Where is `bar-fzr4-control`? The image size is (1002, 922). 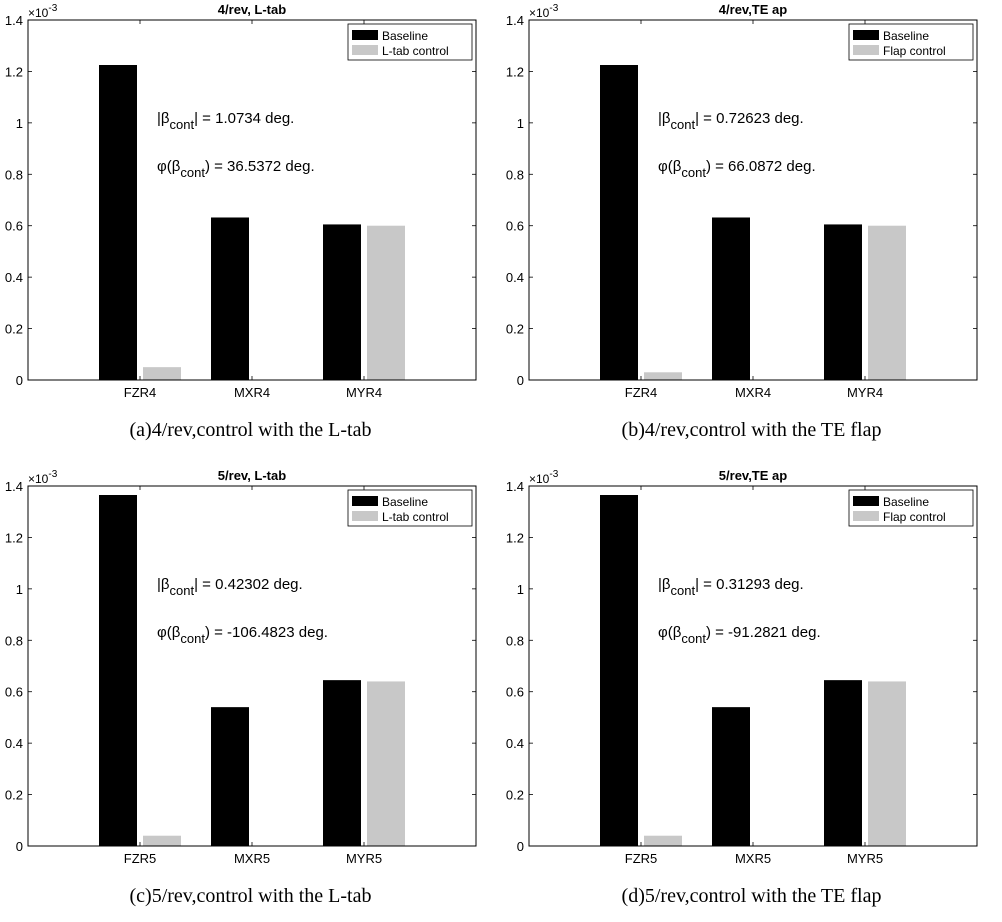
bar-fzr4-control is located at coordinates (663, 376).